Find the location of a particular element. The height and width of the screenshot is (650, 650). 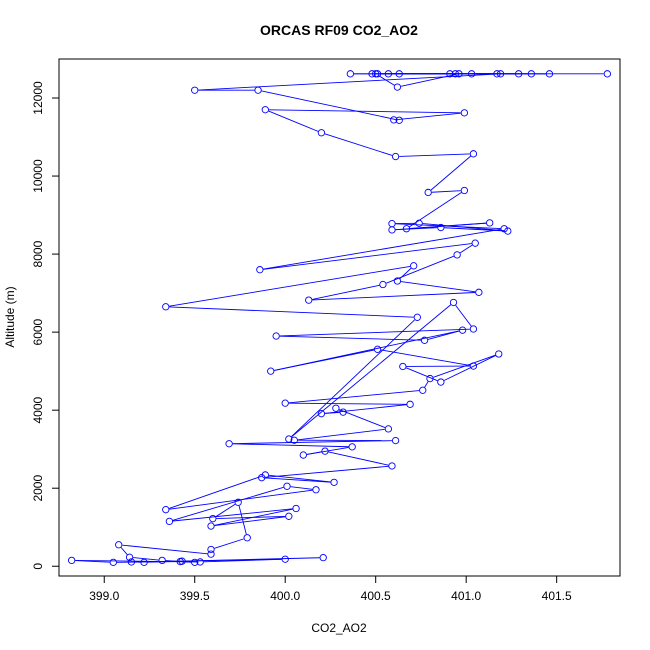

x-tick-label: 401.0 is located at coordinates (466, 596).